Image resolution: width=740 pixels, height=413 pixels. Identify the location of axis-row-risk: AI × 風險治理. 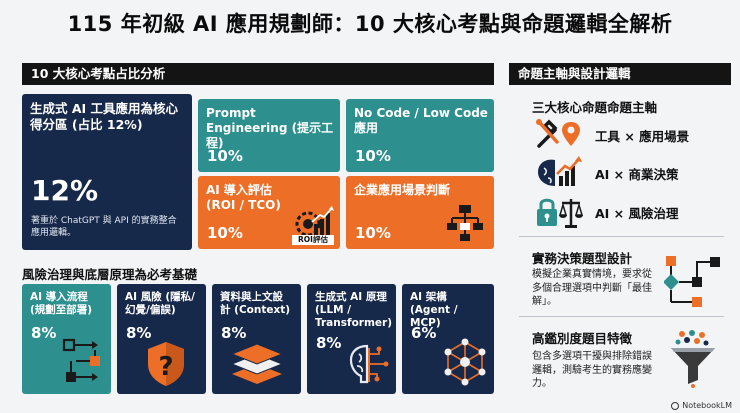
(607, 212).